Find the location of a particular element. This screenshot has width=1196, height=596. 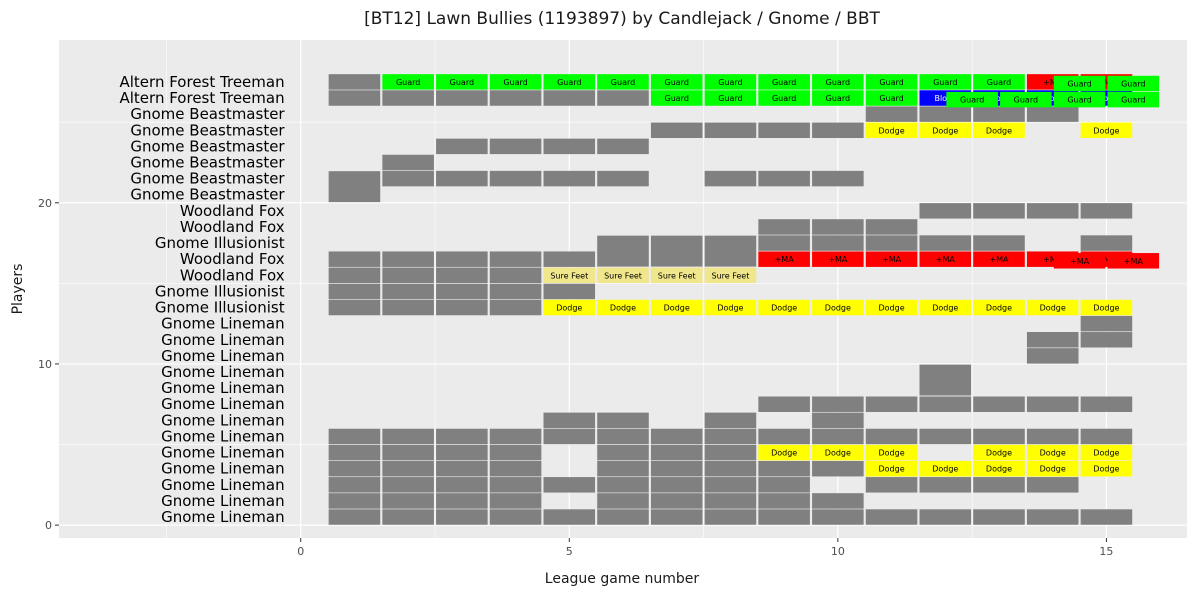

player-label: Altern Forest Treeman is located at coordinates (202, 82).